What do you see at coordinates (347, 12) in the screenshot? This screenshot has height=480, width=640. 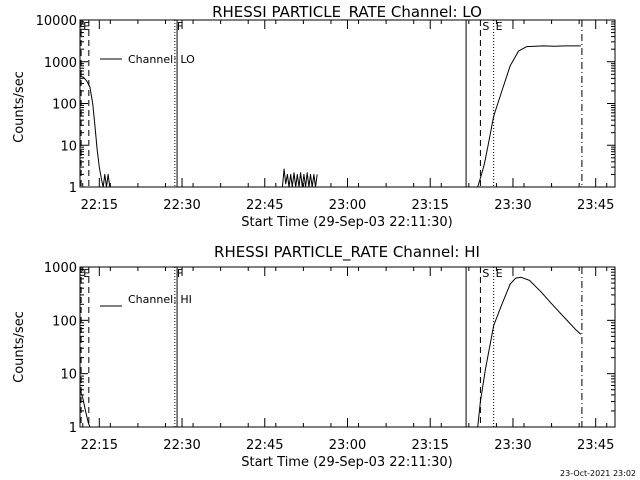 I see `panel-1-title: RHESSI PARTICLE_RATE Channel: LO` at bounding box center [347, 12].